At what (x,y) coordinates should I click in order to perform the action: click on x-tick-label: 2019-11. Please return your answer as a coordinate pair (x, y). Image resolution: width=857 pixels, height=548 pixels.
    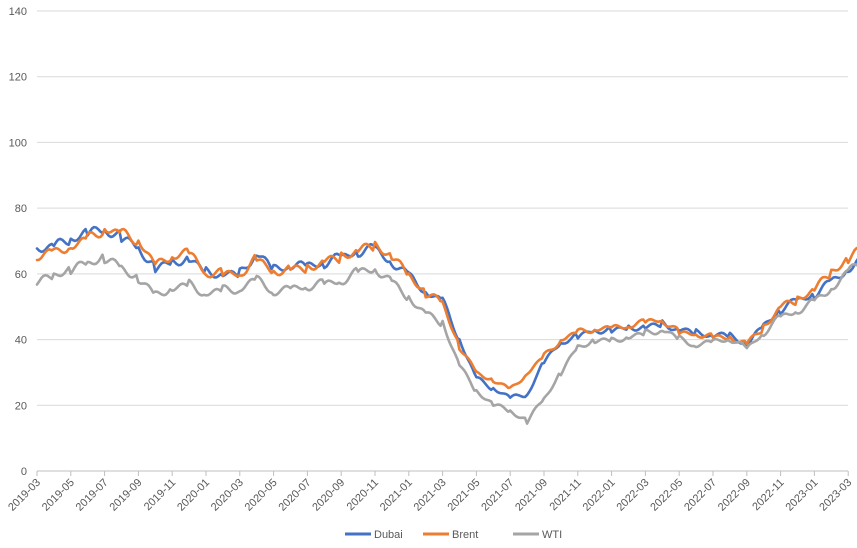
    Looking at the image, I should click on (160, 495).